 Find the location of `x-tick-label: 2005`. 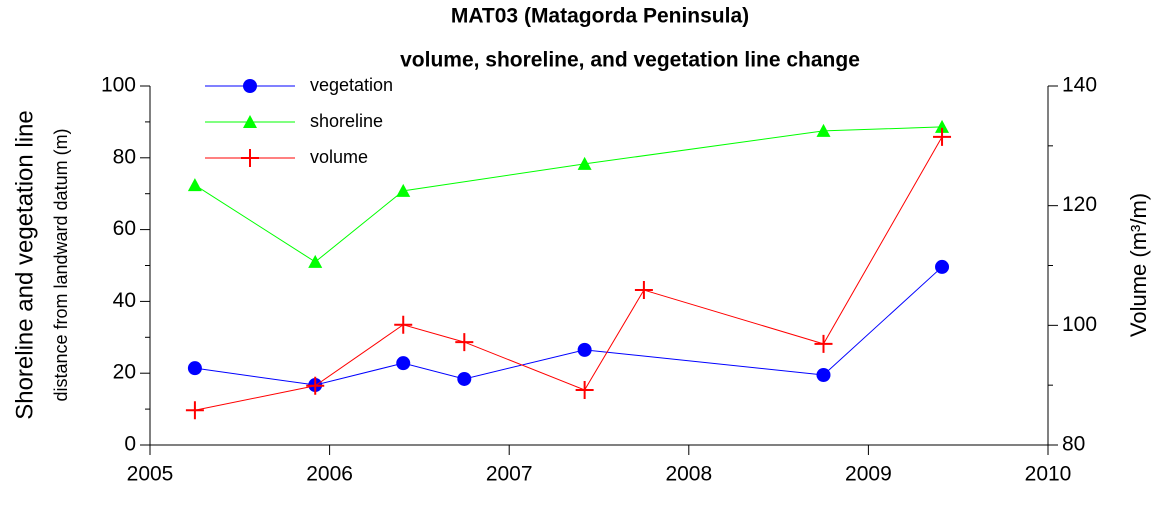

x-tick-label: 2005 is located at coordinates (150, 474).